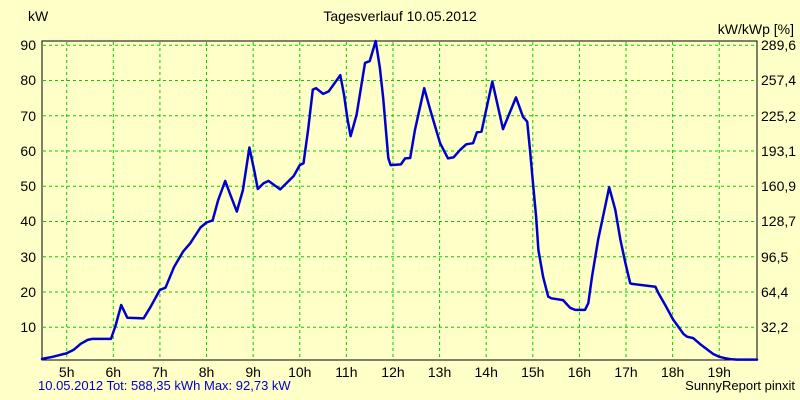 This screenshot has width=800, height=400. Describe the element at coordinates (775, 291) in the screenshot. I see `y-axis-tick-label-right: 64,4` at that location.